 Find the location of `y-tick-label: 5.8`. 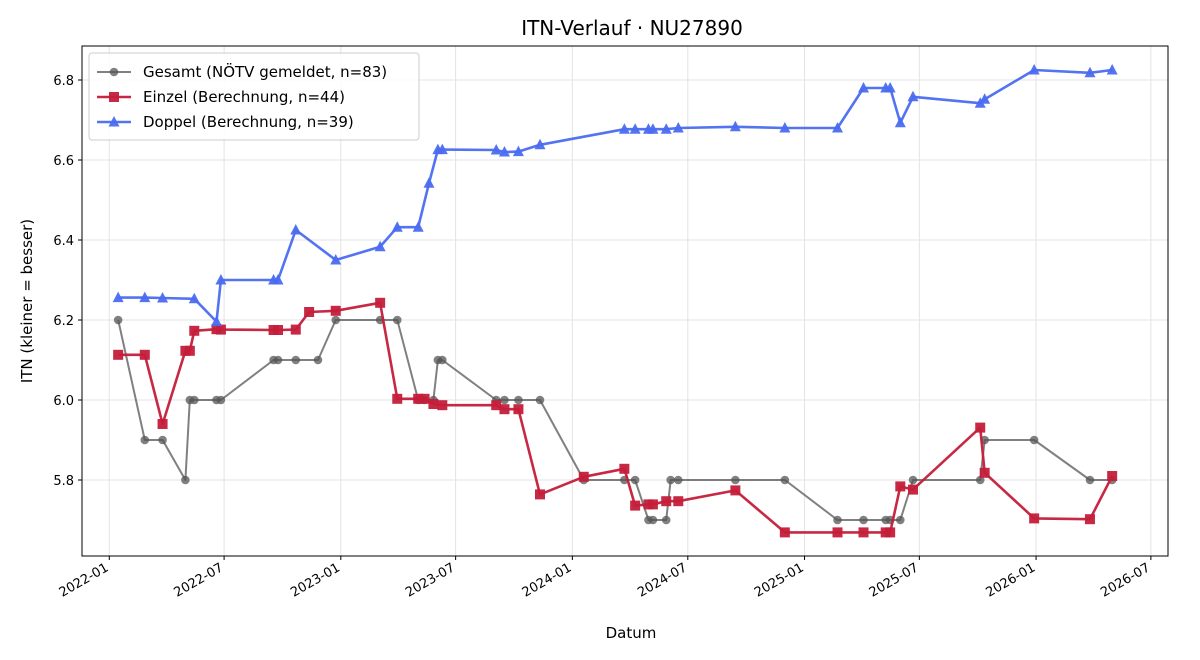

y-tick-label: 5.8 is located at coordinates (63, 481).